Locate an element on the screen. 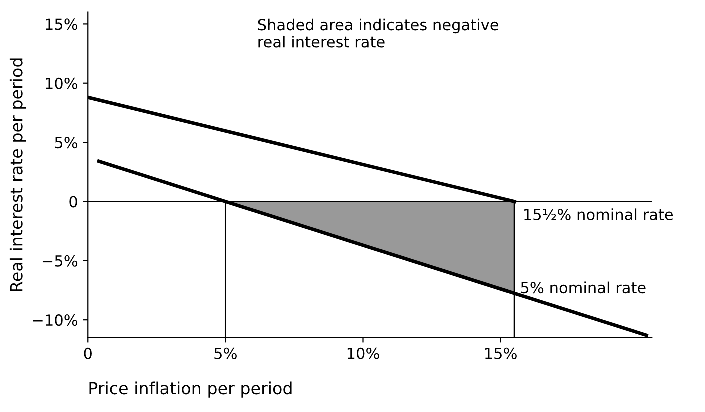 The width and height of the screenshot is (705, 412). y-tick-label: 10% is located at coordinates (62, 84).